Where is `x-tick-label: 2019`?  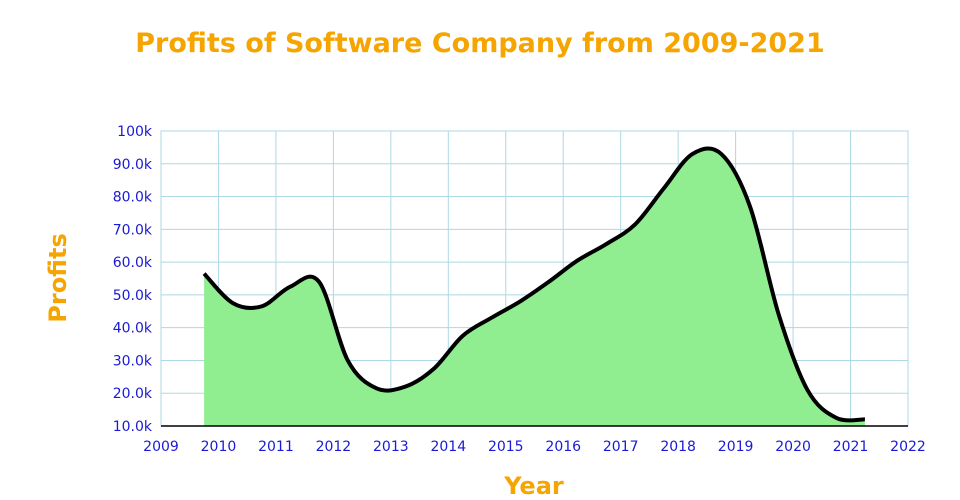
x-tick-label: 2019 is located at coordinates (736, 447).